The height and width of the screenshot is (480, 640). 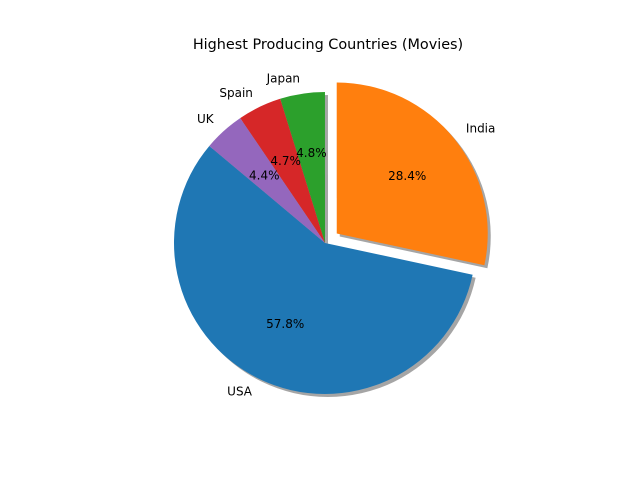 I want to click on percent-label-usa: 57.8%, so click(x=285, y=324).